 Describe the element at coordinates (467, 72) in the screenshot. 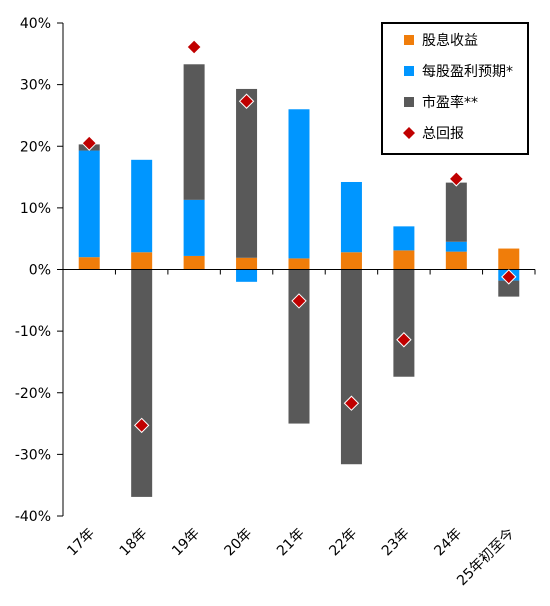

I see `legend-label: 每股盈利预期*` at that location.